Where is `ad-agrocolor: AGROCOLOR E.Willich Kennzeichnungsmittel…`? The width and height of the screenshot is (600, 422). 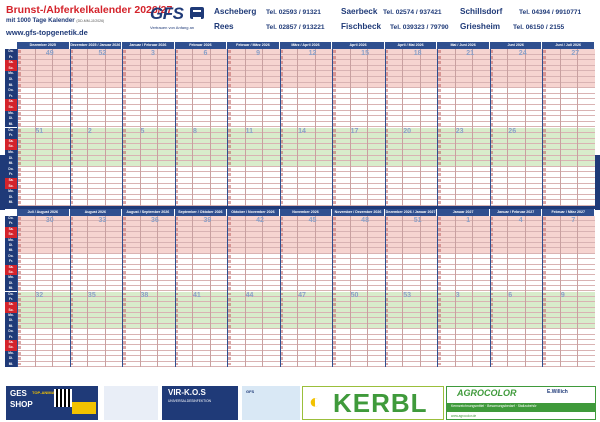 ad-agrocolor: AGROCOLOR E.Willich Kennzeichnungsmittel… is located at coordinates (521, 403).